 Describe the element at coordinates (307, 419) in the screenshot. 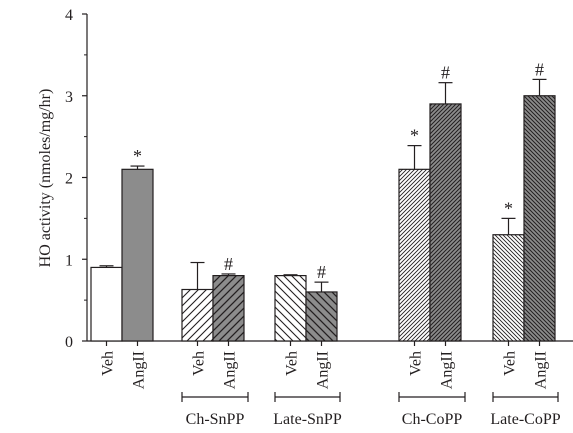

I see `group-label: Late-SnPP` at that location.